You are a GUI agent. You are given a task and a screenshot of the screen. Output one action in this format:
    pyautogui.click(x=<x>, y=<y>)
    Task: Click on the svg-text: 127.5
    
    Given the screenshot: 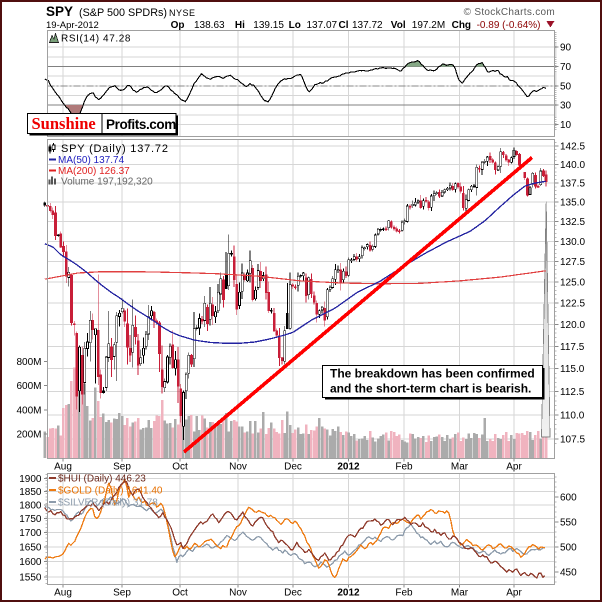 What is the action you would take?
    pyautogui.click(x=572, y=262)
    